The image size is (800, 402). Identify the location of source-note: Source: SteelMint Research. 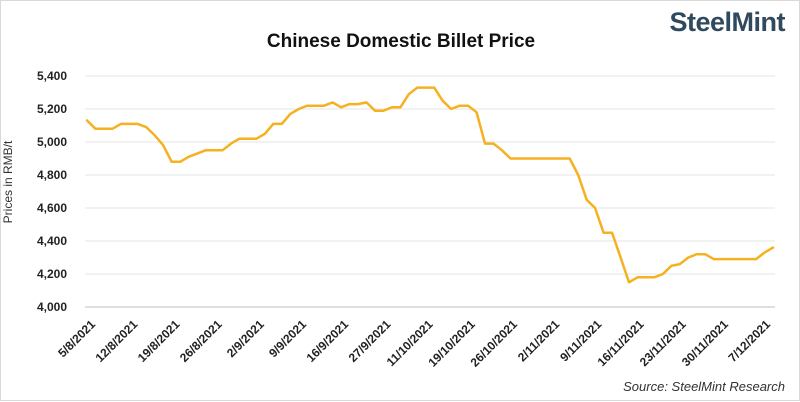
(704, 386).